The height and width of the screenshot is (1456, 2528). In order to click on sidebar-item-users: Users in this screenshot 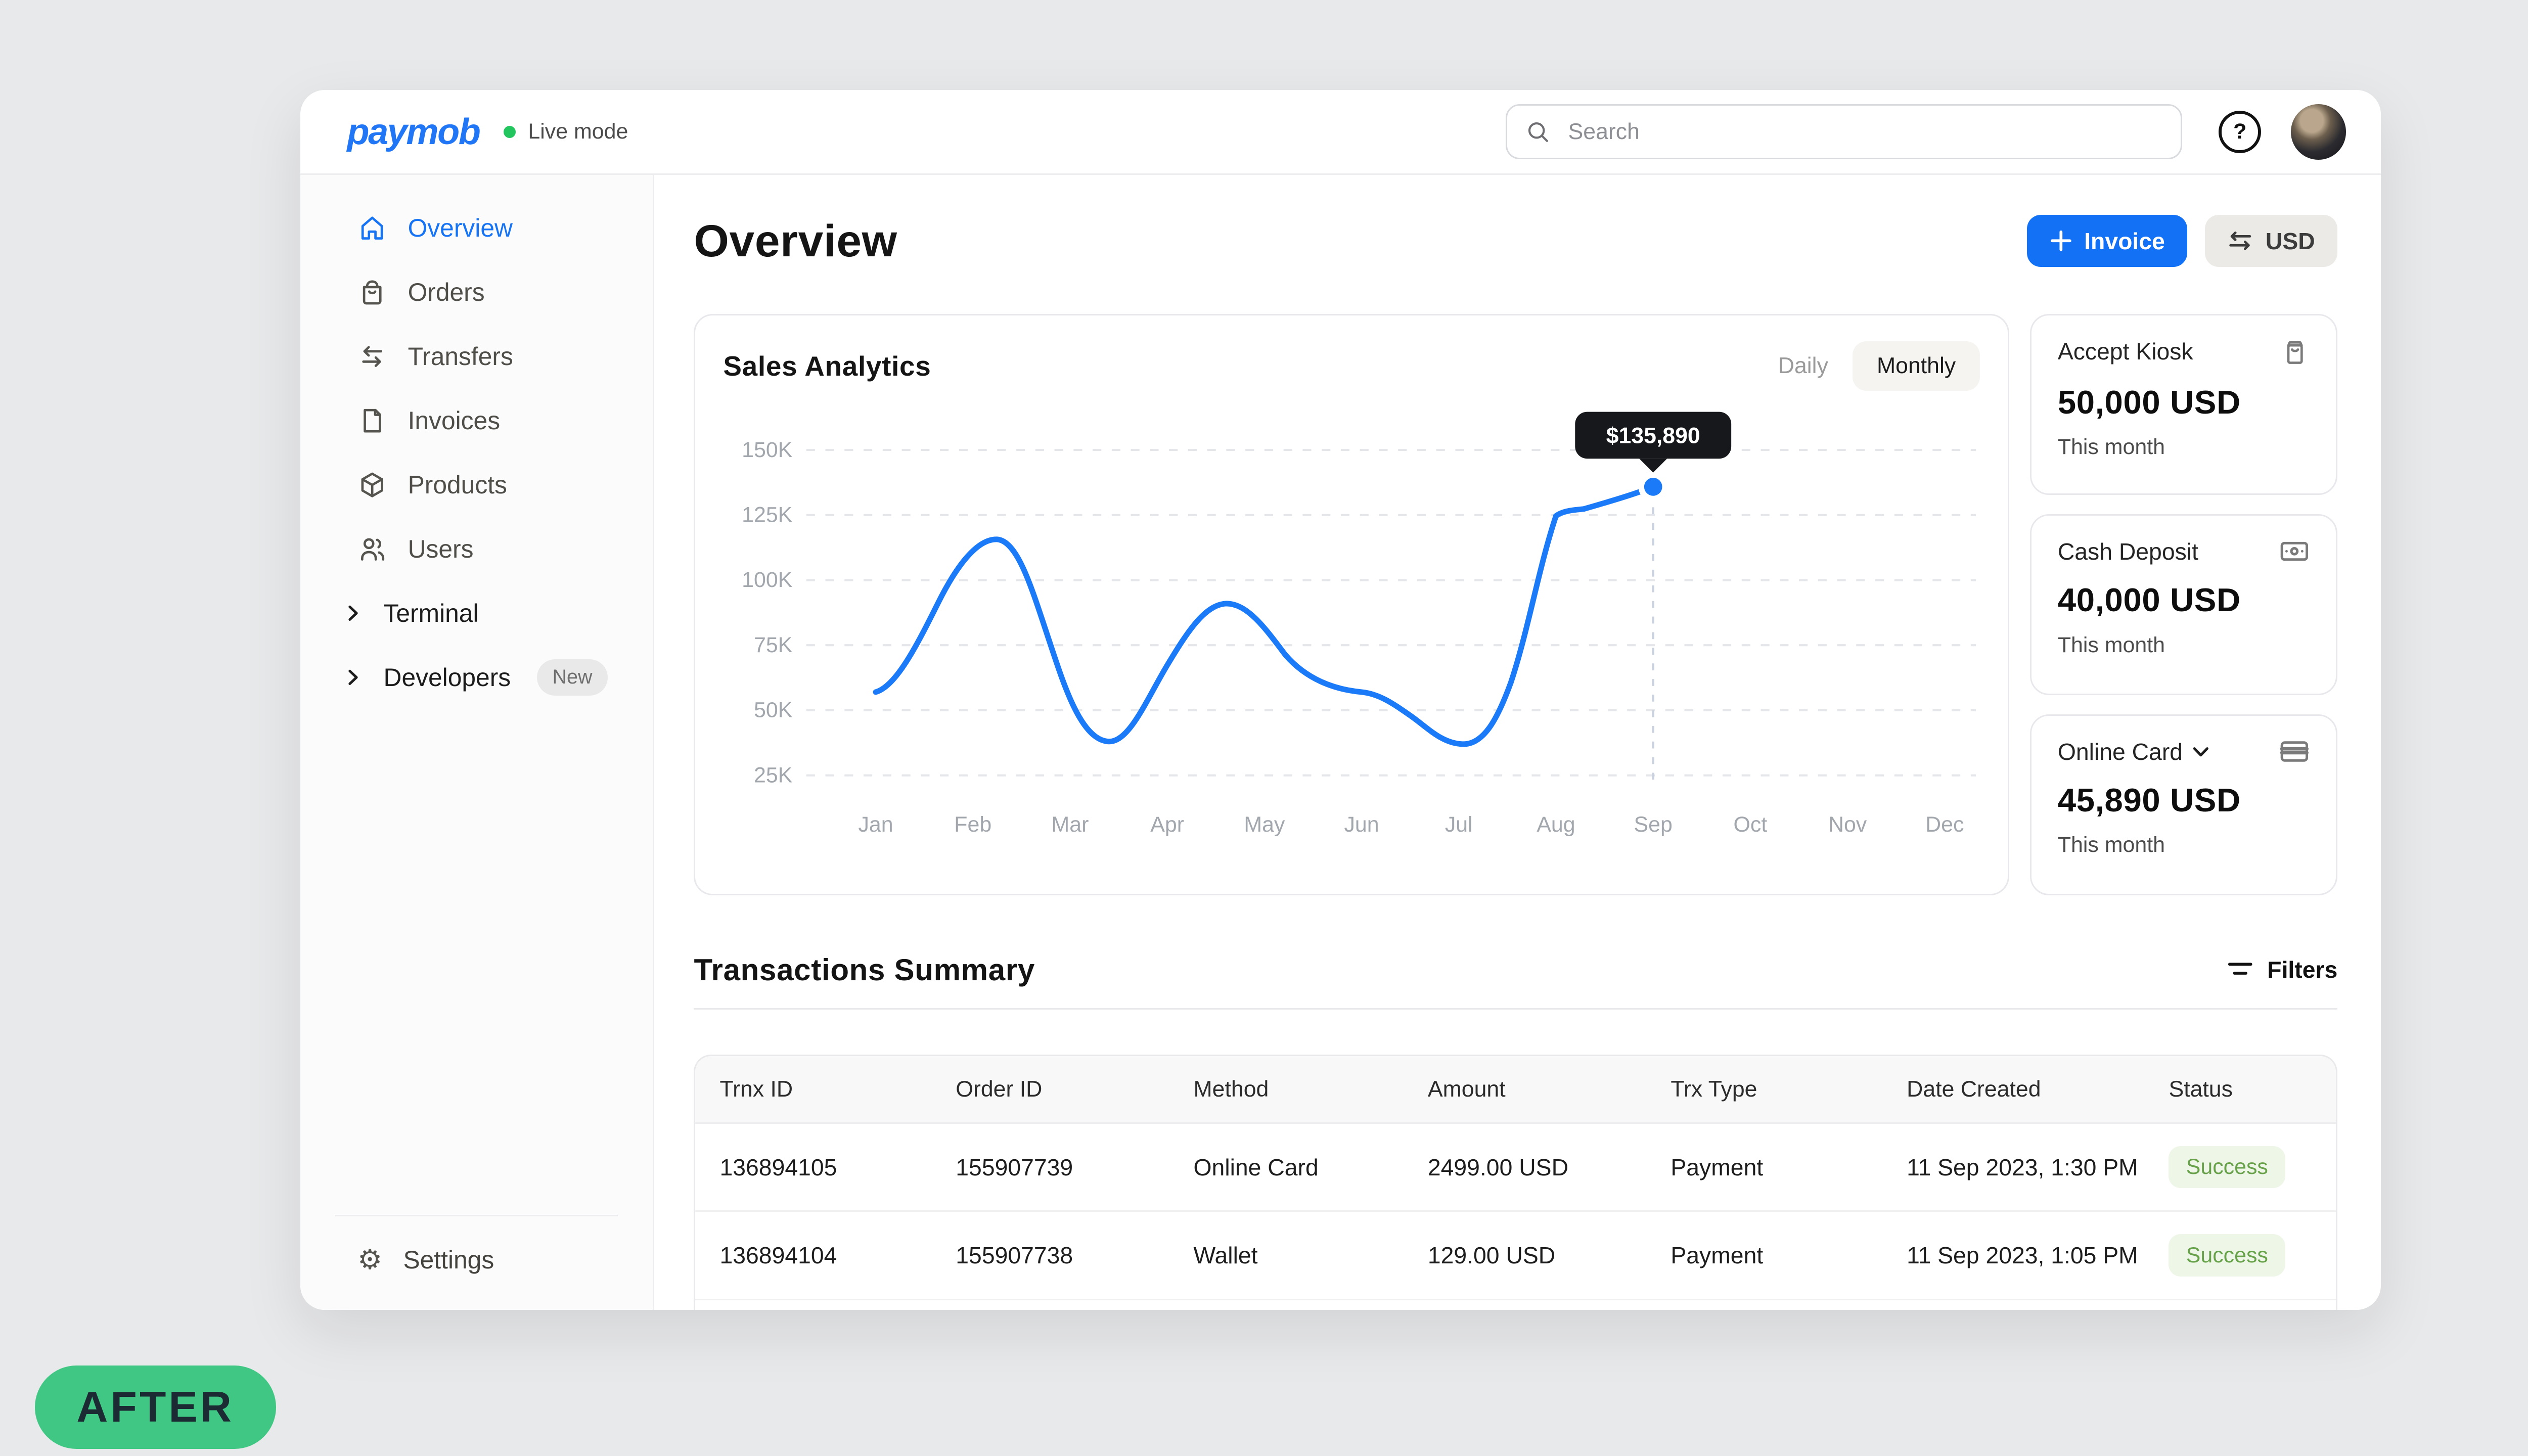, I will do `click(477, 549)`.